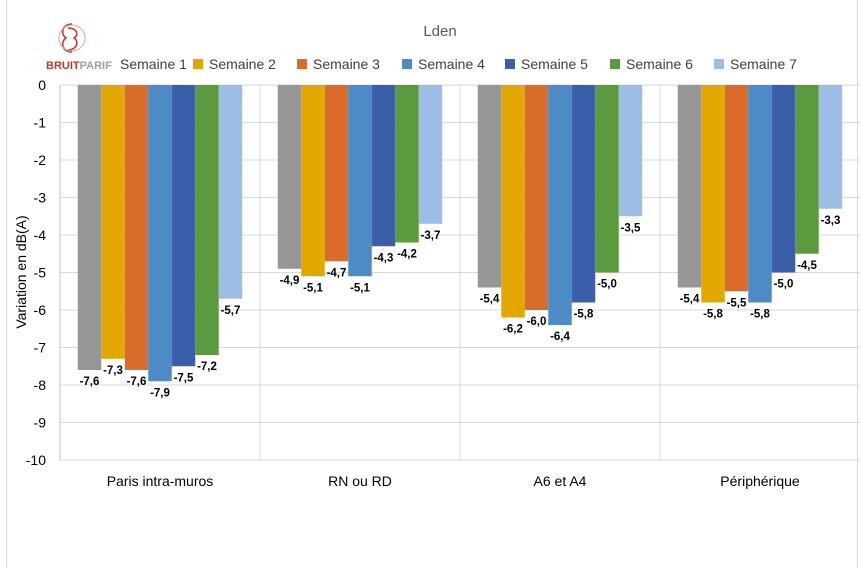 Image resolution: width=862 pixels, height=570 pixels. I want to click on chart-title: Lden, so click(439, 31).